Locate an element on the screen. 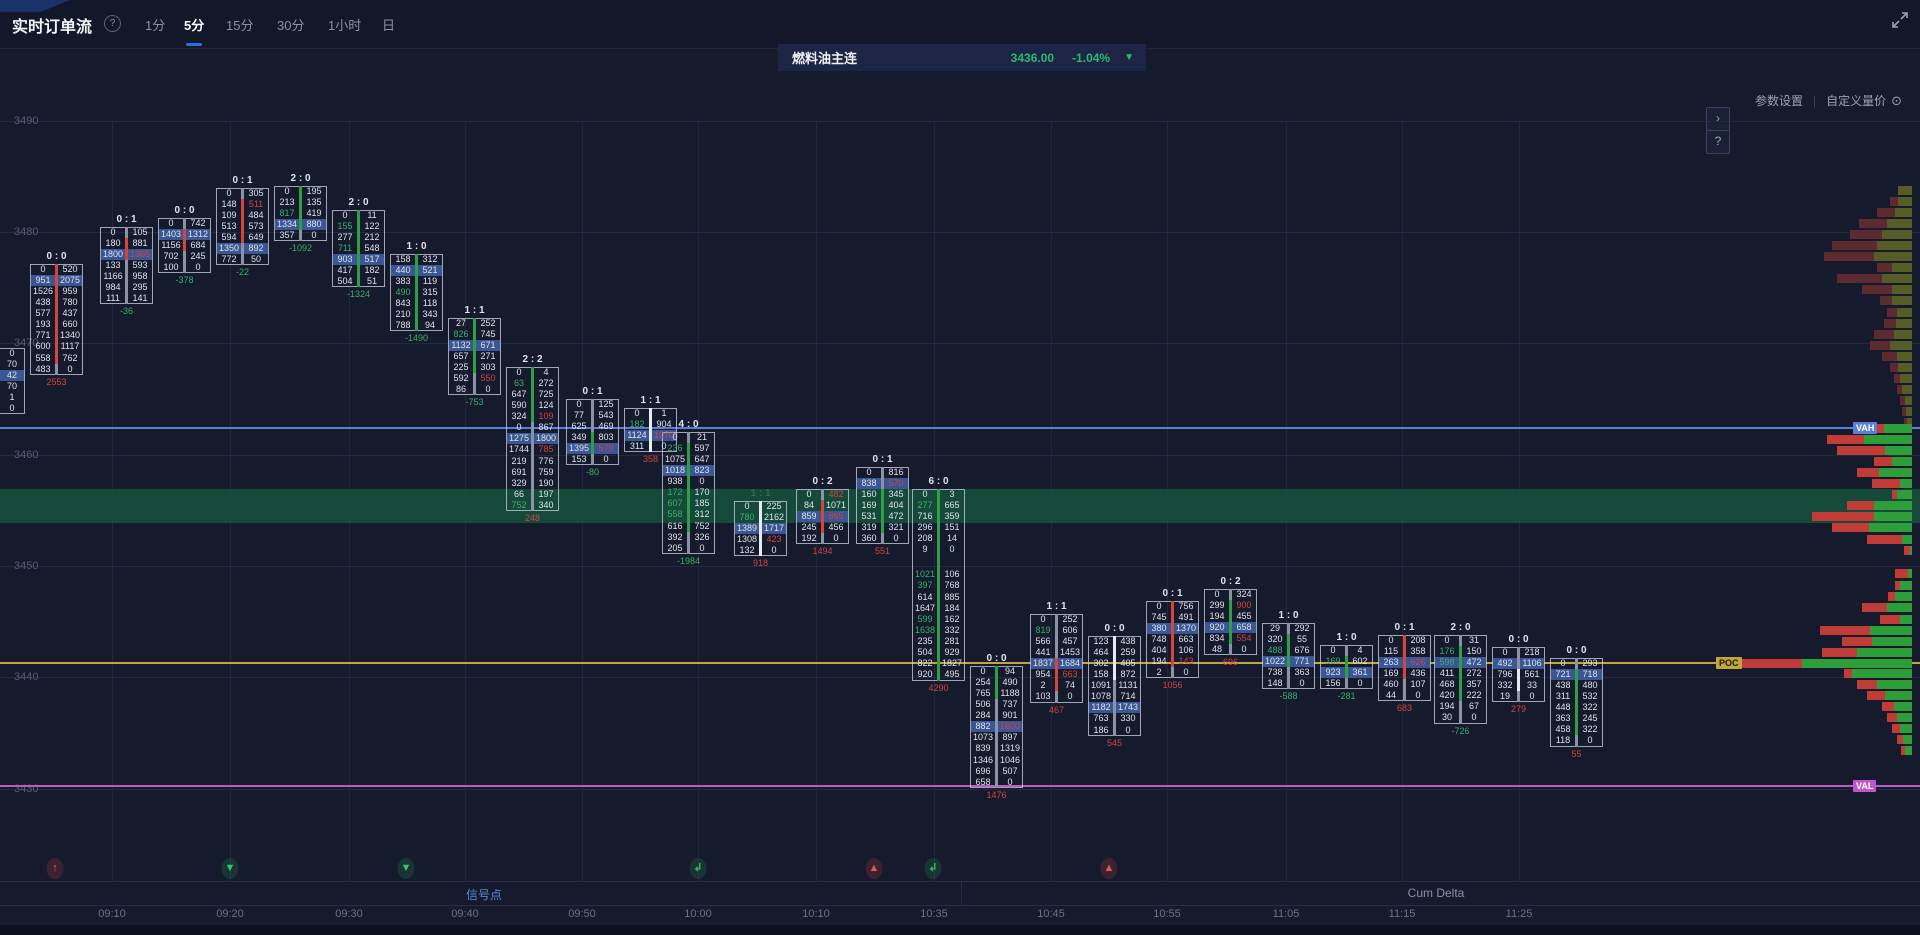  bid-volume-cell: 468 is located at coordinates (1447, 684).